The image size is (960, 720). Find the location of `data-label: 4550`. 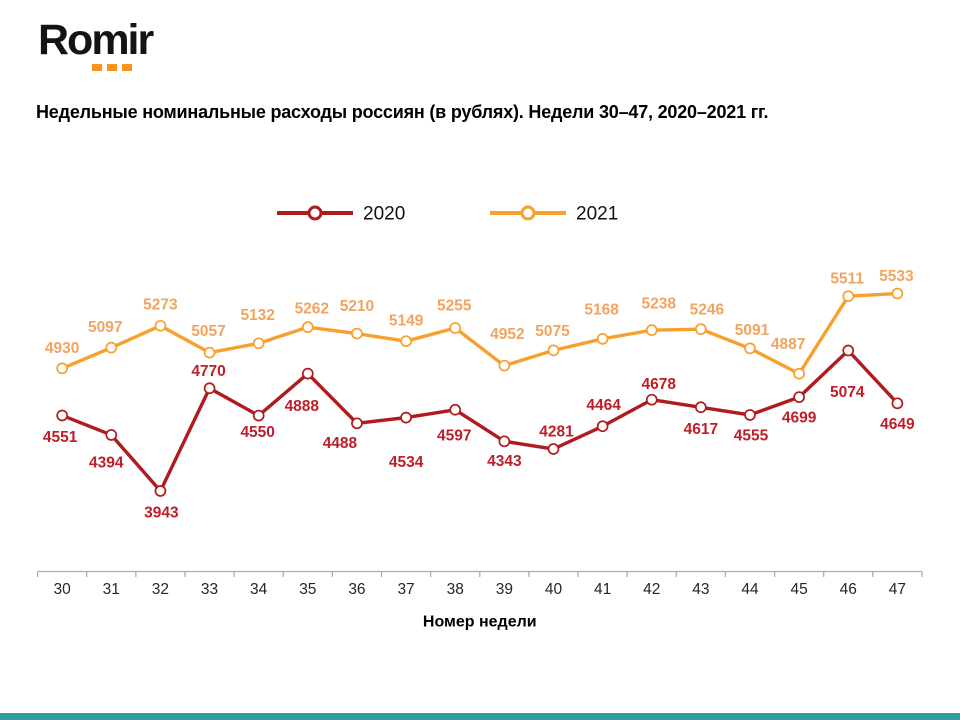

data-label: 4550 is located at coordinates (257, 432).